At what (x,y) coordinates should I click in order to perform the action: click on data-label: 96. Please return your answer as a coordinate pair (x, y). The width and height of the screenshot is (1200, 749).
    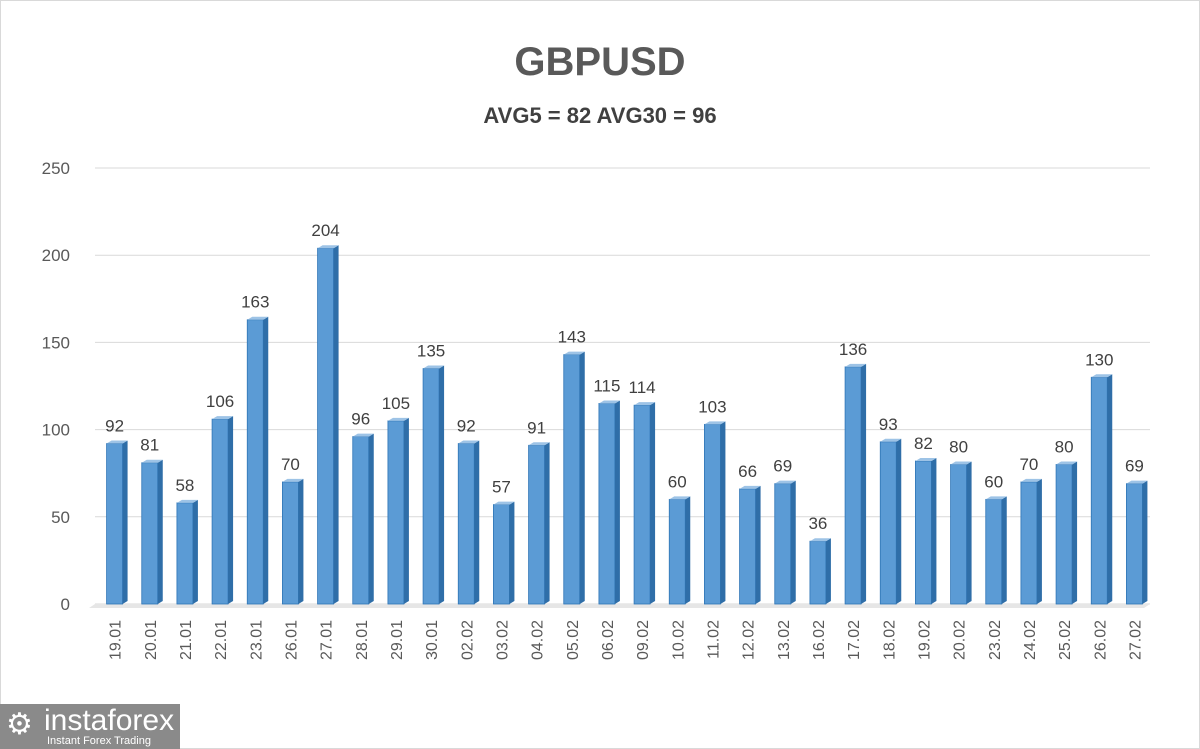
    Looking at the image, I should click on (360, 419).